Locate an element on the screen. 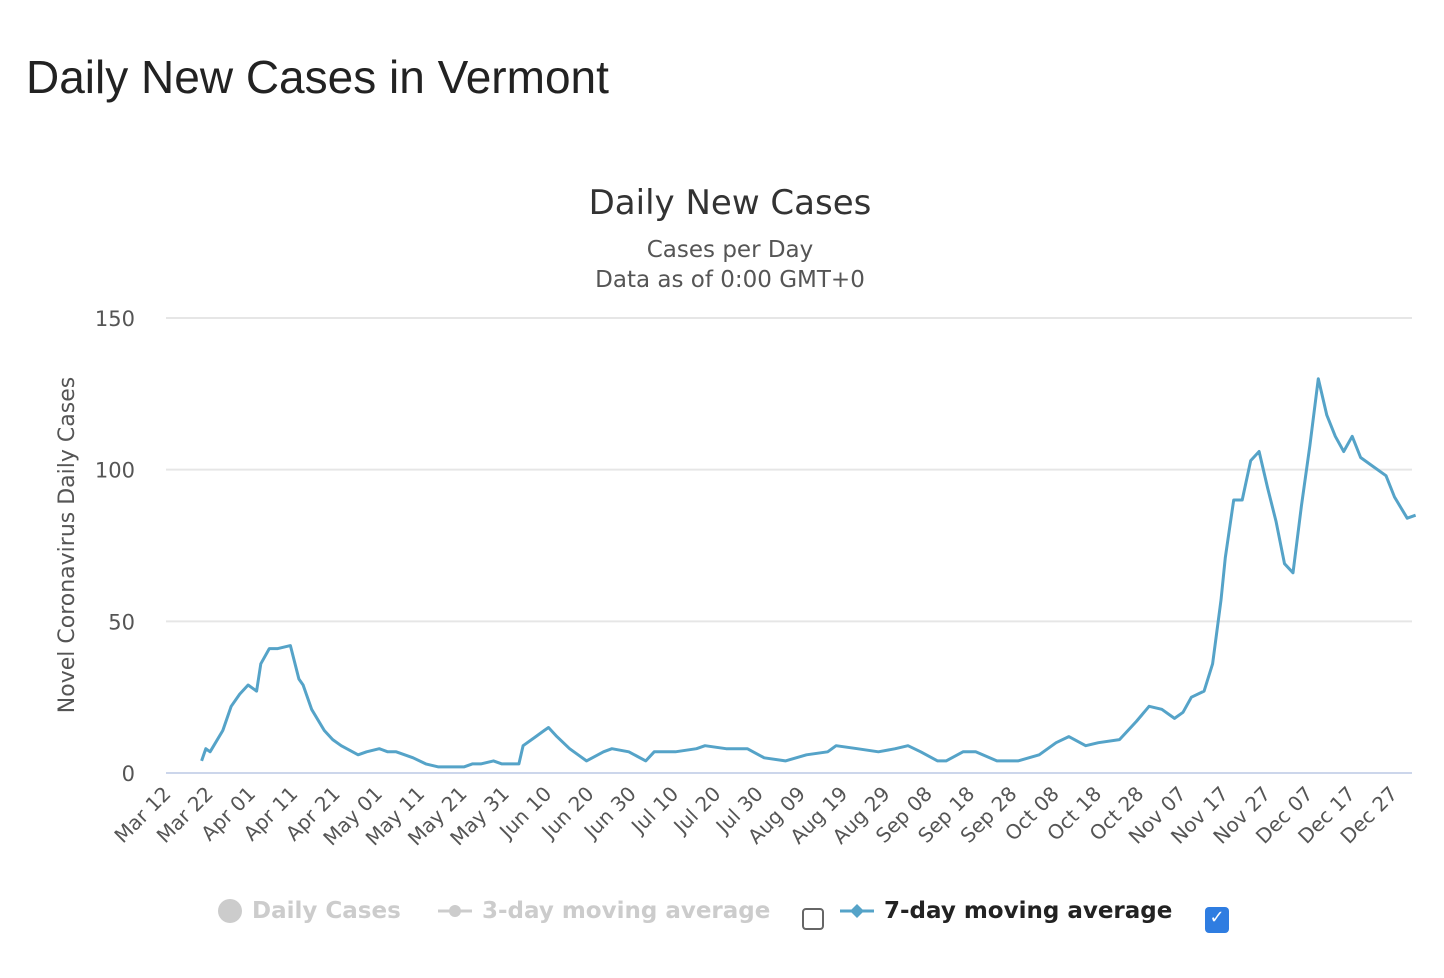 Image resolution: width=1444 pixels, height=978 pixels. legend-label: 3-day moving average is located at coordinates (626, 911).